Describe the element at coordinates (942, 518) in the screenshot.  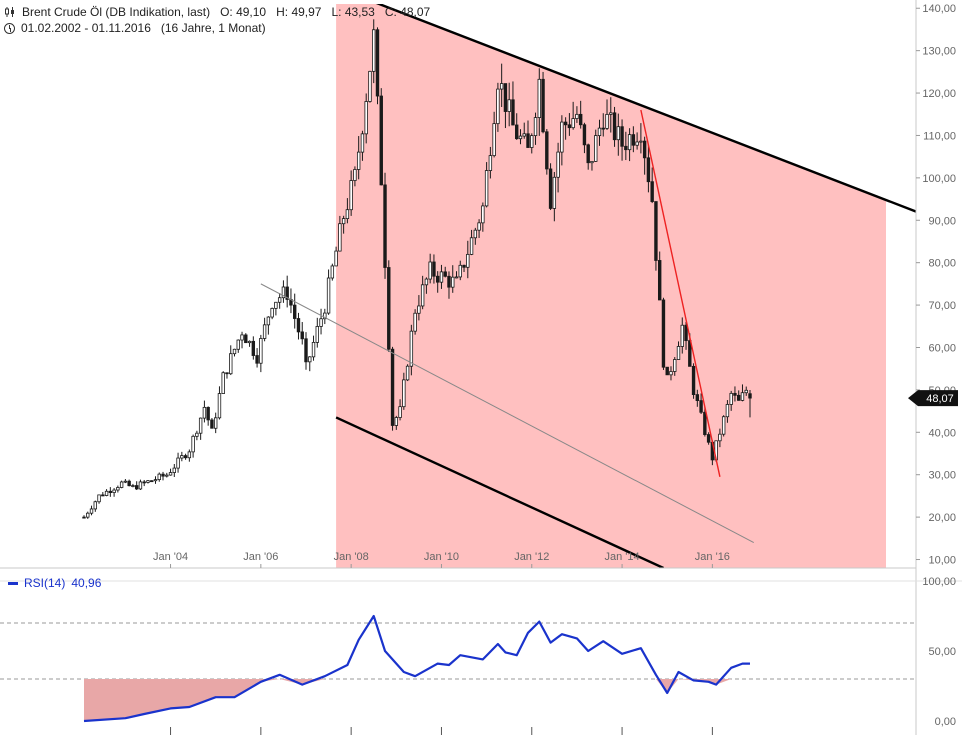
I see `price-y-tick-label: 20,00` at that location.